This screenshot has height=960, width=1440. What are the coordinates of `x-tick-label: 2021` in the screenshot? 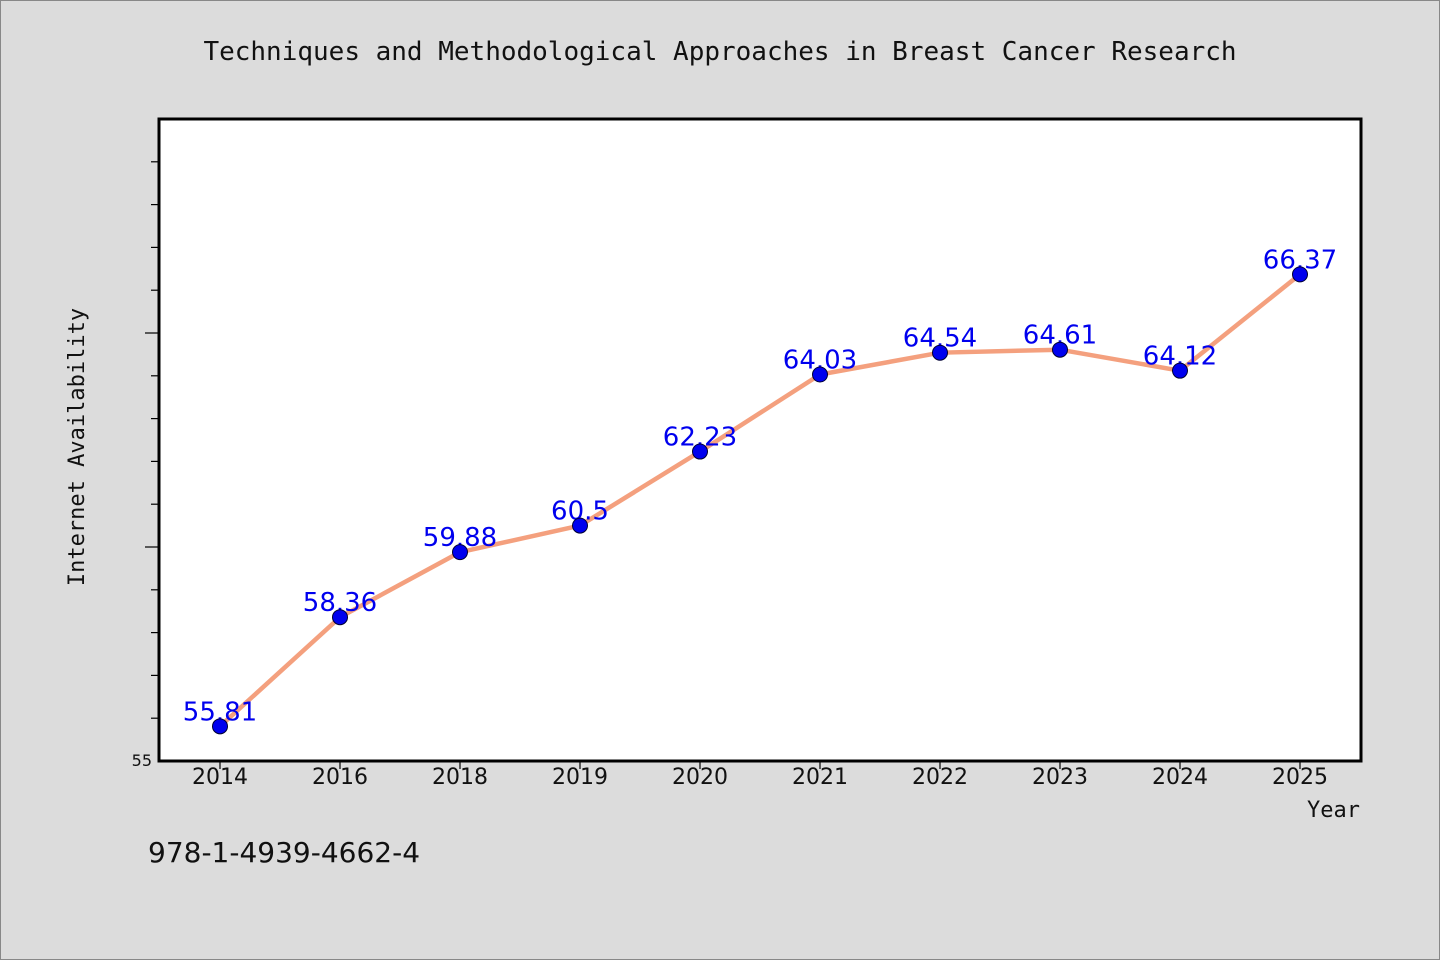 It's located at (820, 777).